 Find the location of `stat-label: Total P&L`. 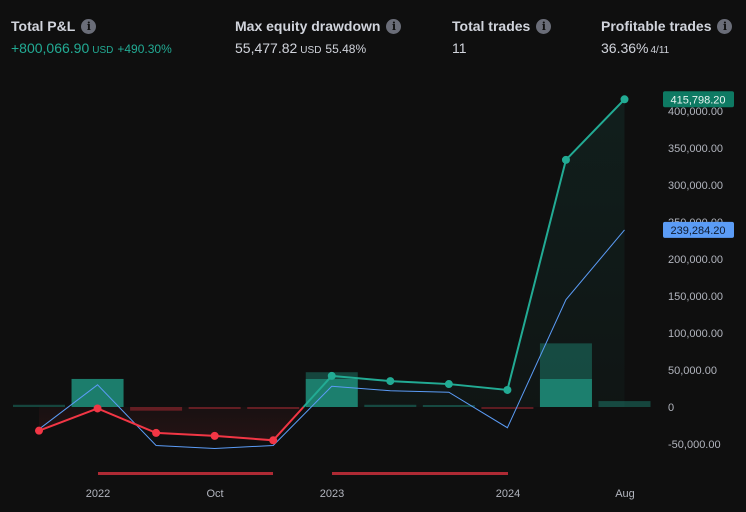

stat-label: Total P&L is located at coordinates (43, 26).